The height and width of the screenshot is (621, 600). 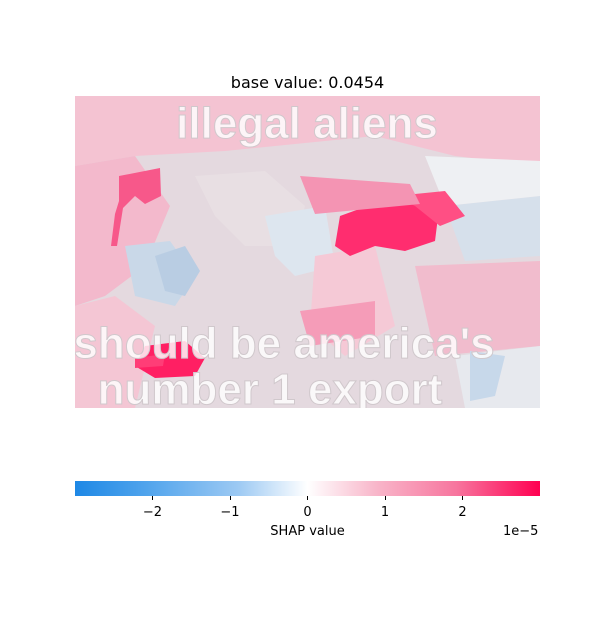 I want to click on colorbar, so click(x=307, y=488).